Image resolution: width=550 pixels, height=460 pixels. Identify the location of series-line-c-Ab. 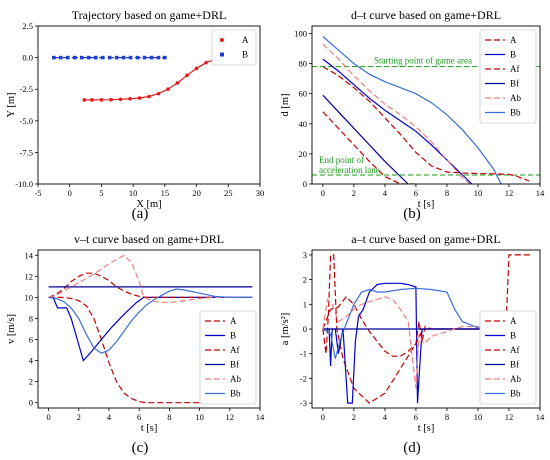
(150, 279).